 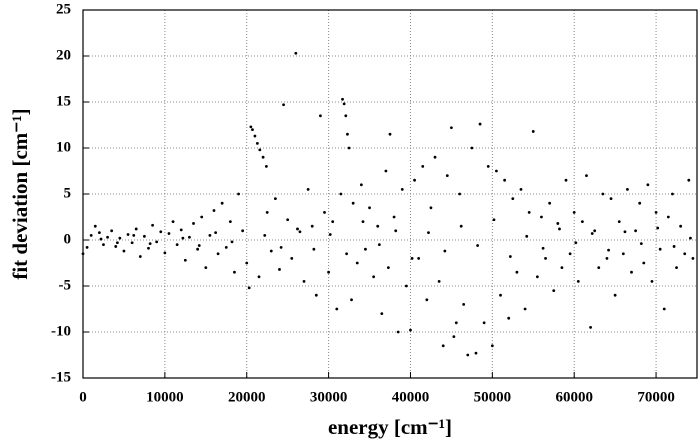 What do you see at coordinates (493, 397) in the screenshot?
I see `x-tick-label: 50000` at bounding box center [493, 397].